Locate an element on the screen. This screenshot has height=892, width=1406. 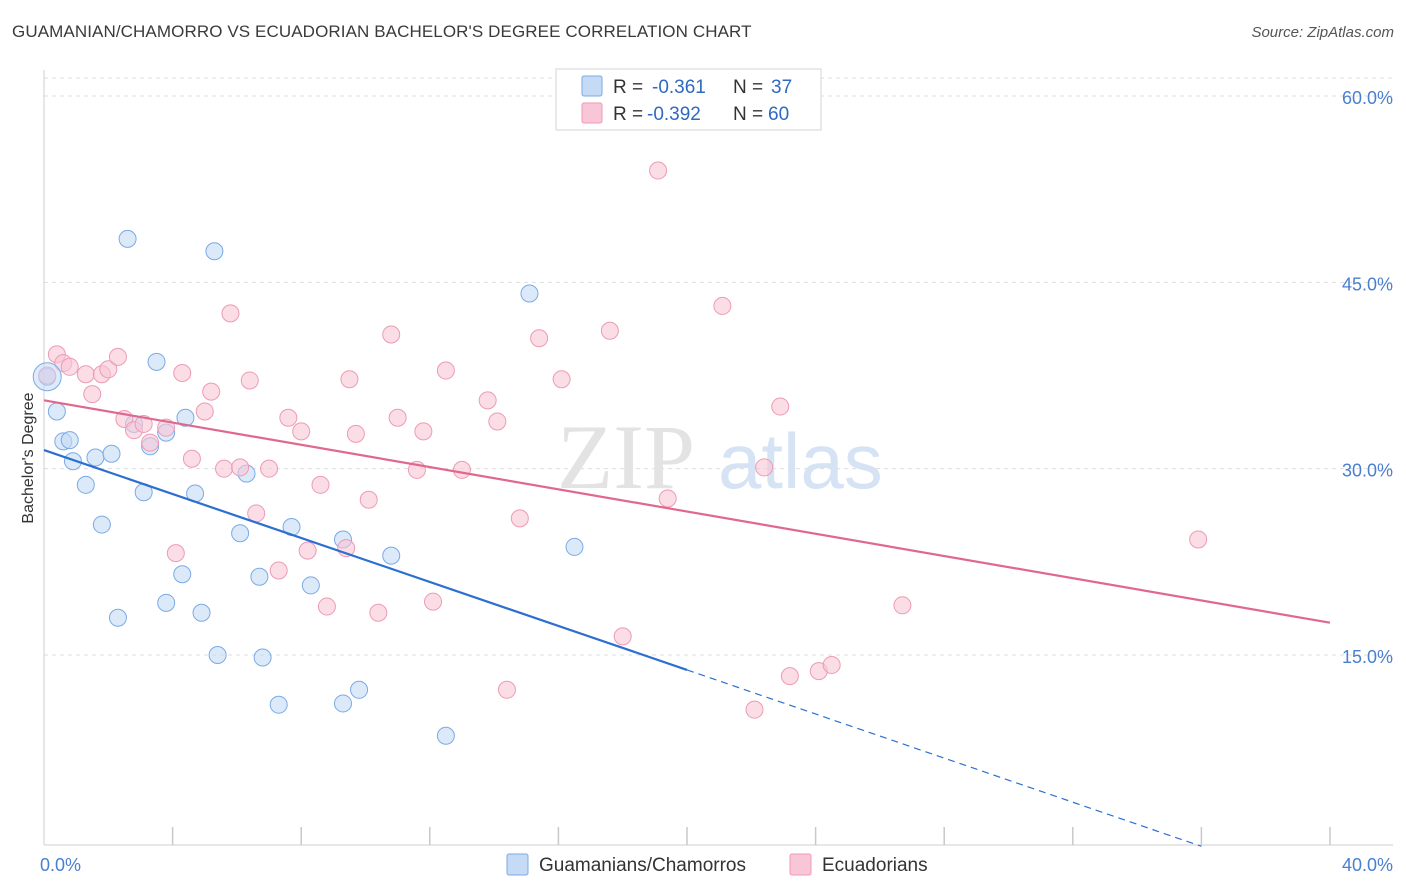
y-tick-label: 45.0% is located at coordinates (1367, 284).